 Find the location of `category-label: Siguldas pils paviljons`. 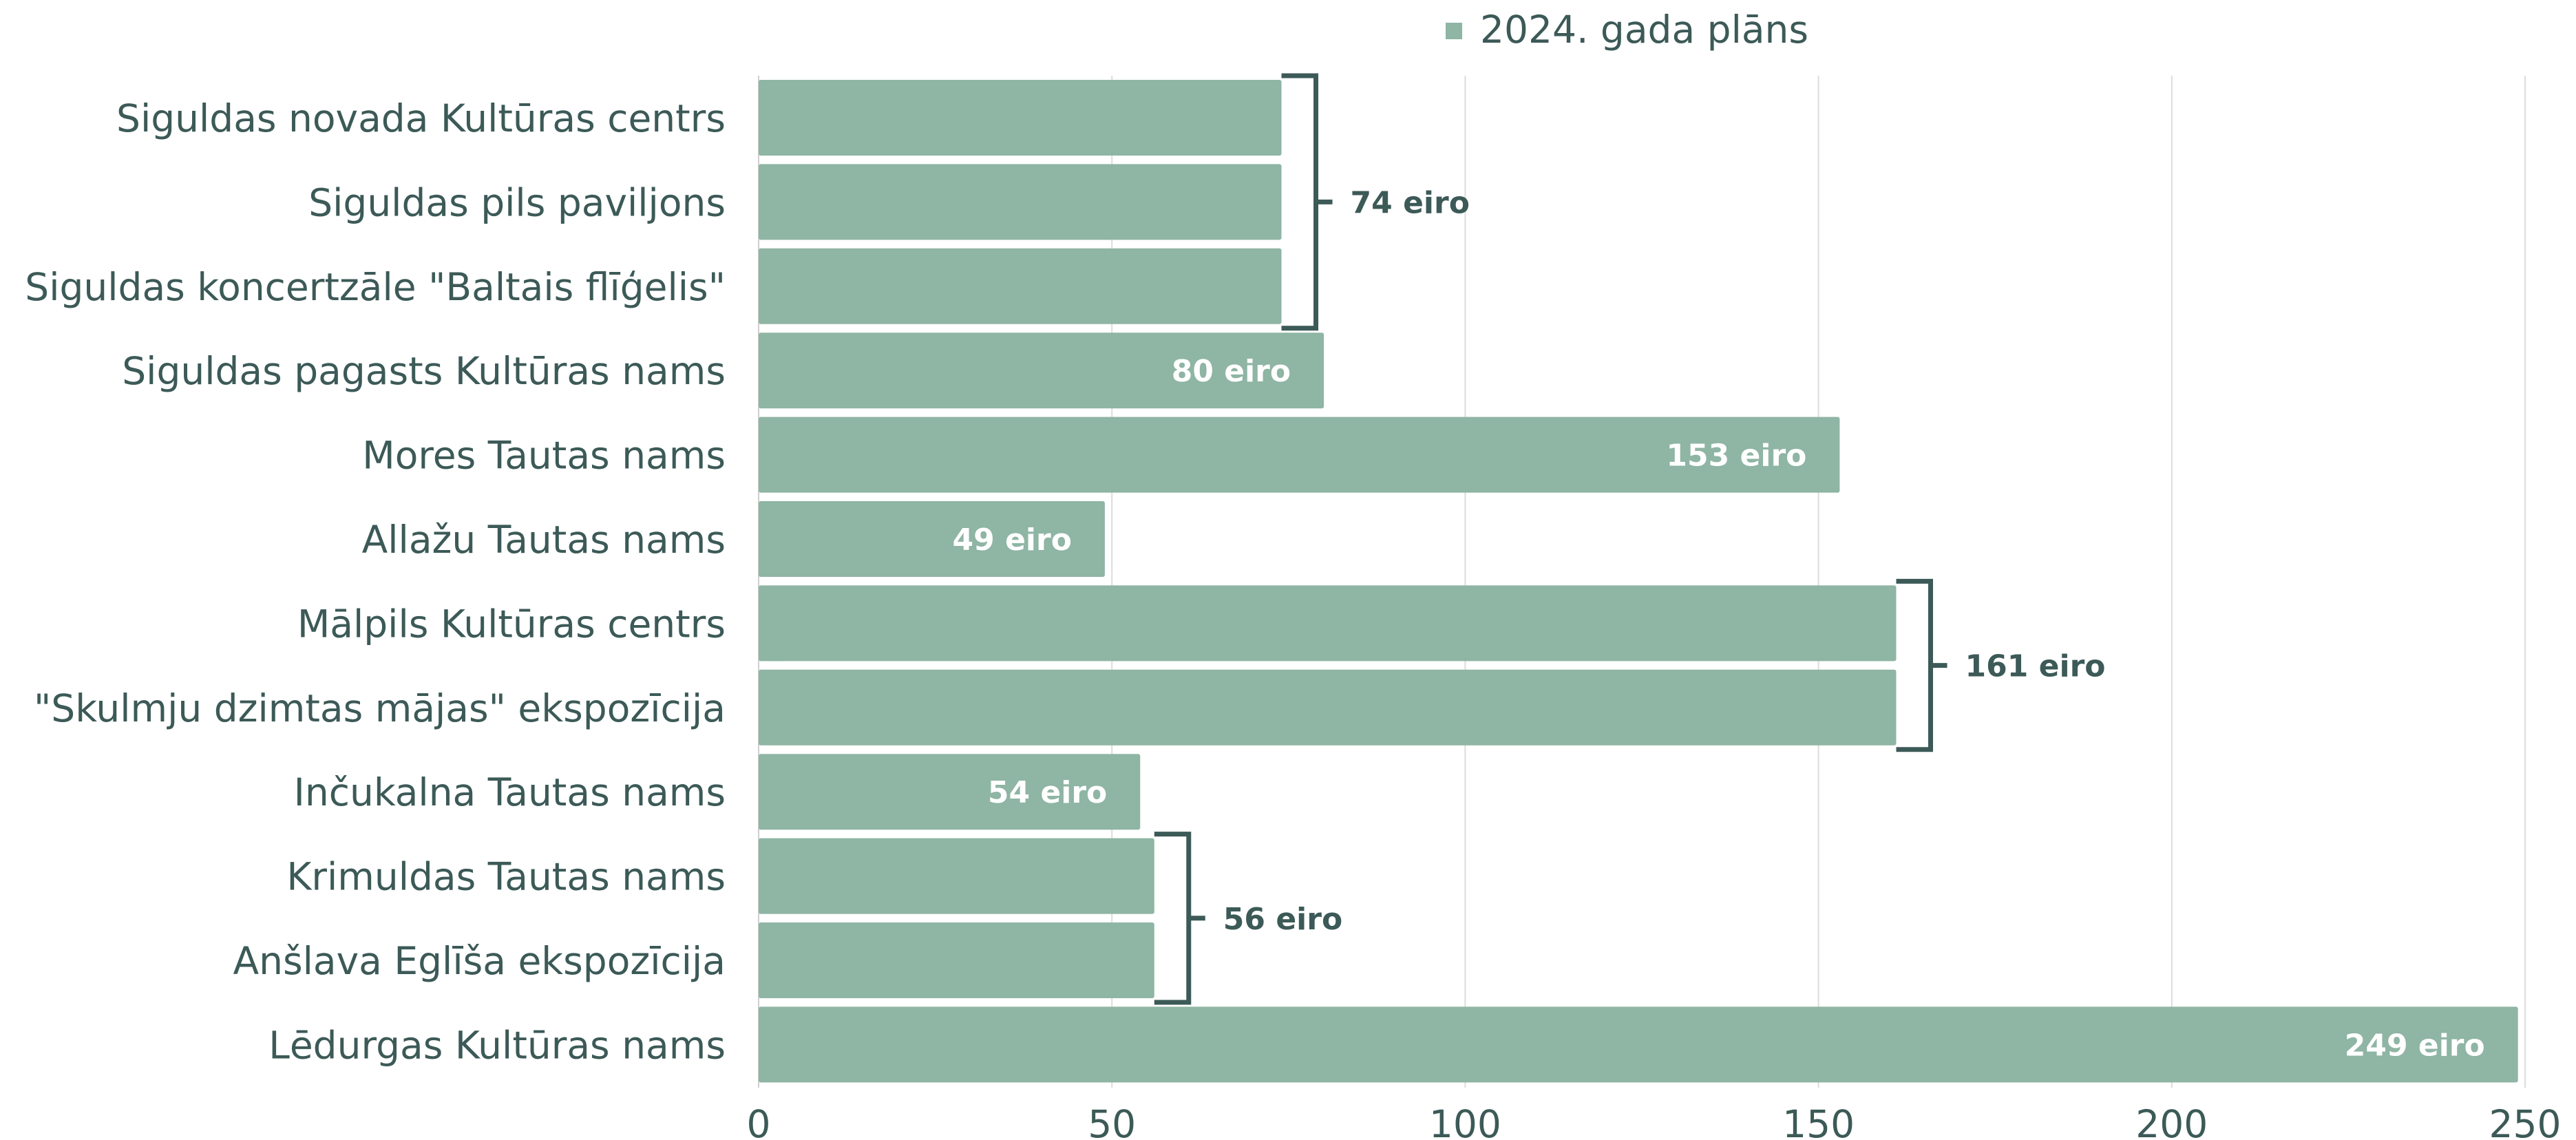

category-label: Siguldas pils paviljons is located at coordinates (517, 202).